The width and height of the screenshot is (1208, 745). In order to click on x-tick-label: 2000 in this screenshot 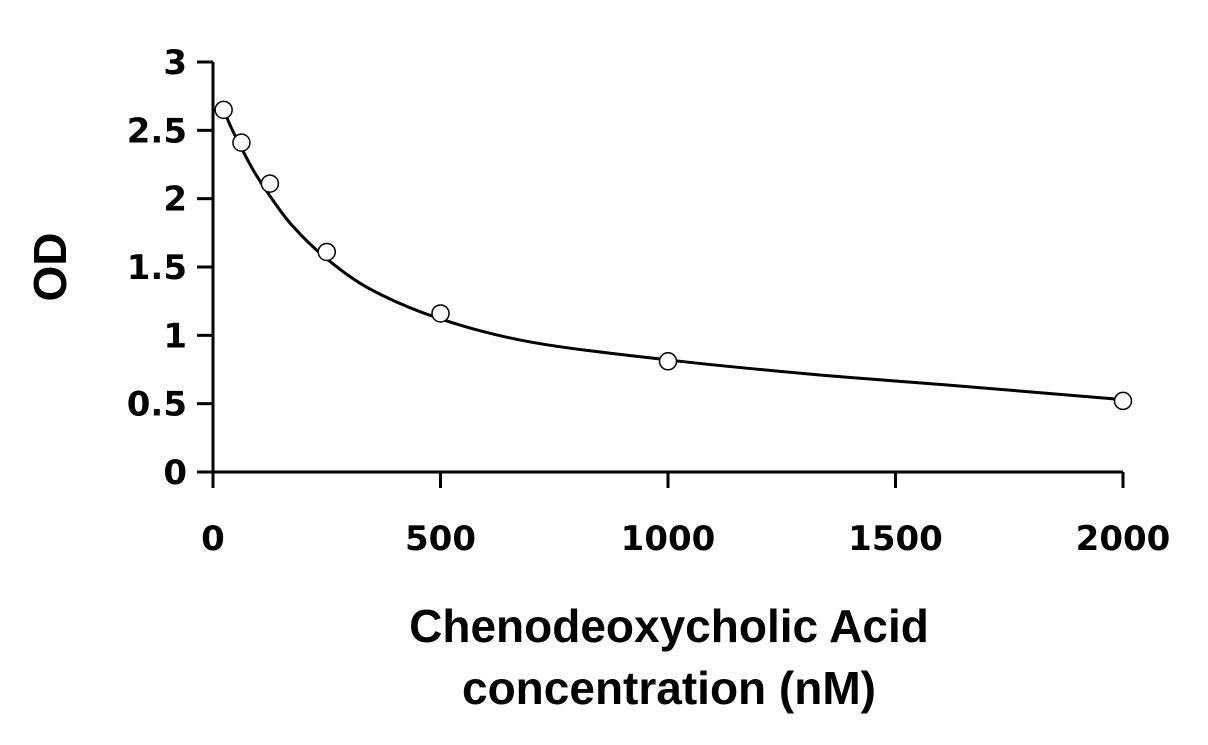, I will do `click(1123, 539)`.